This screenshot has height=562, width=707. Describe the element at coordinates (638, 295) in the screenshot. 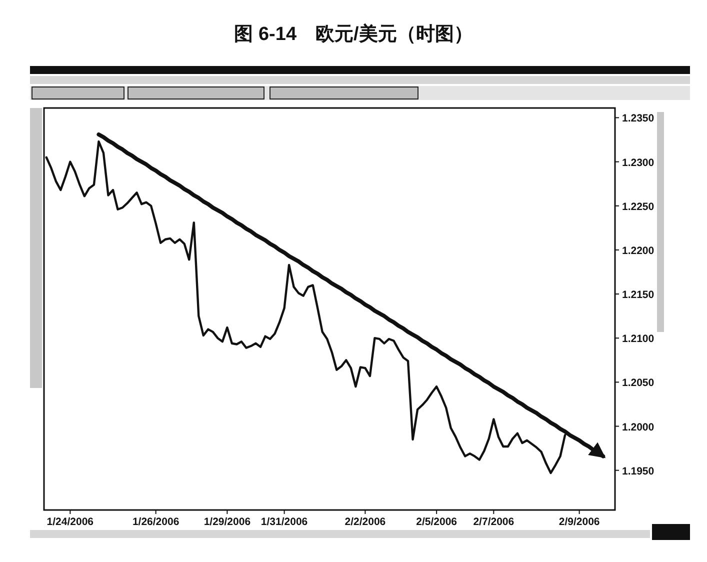

I see `y-tick-label: 1.2150` at that location.